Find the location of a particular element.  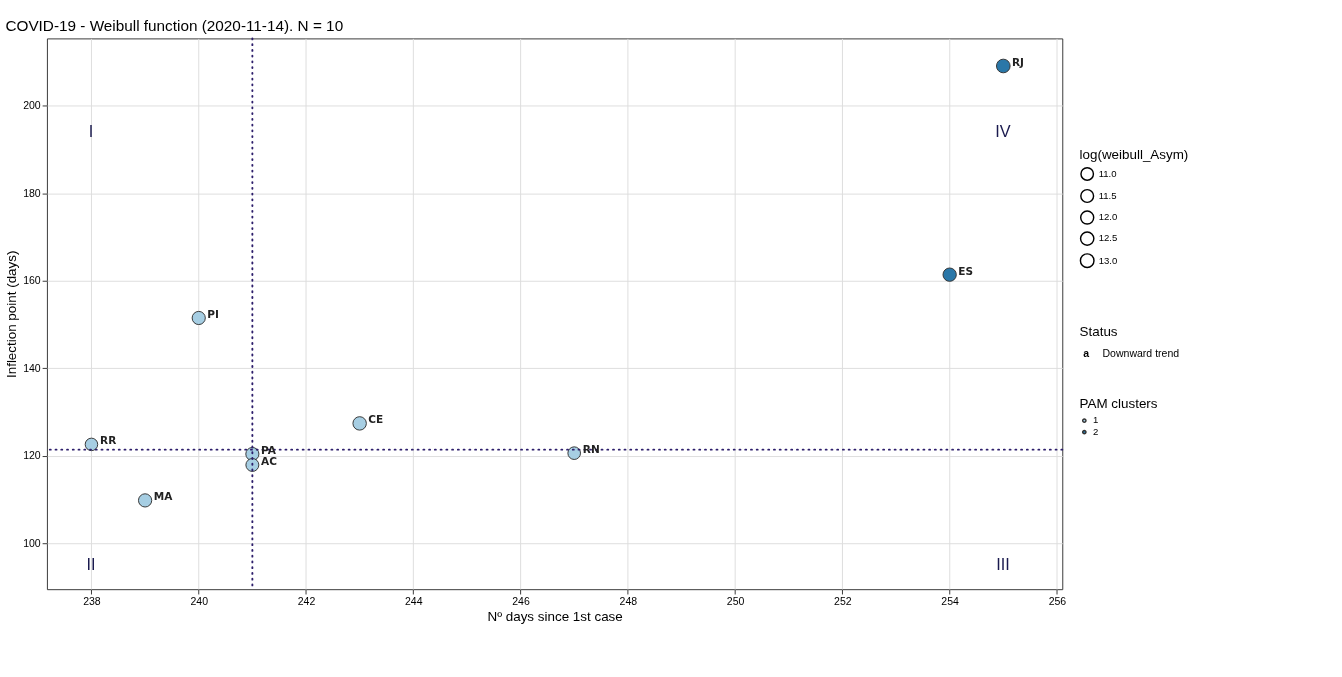

annotation: PA is located at coordinates (268, 450).